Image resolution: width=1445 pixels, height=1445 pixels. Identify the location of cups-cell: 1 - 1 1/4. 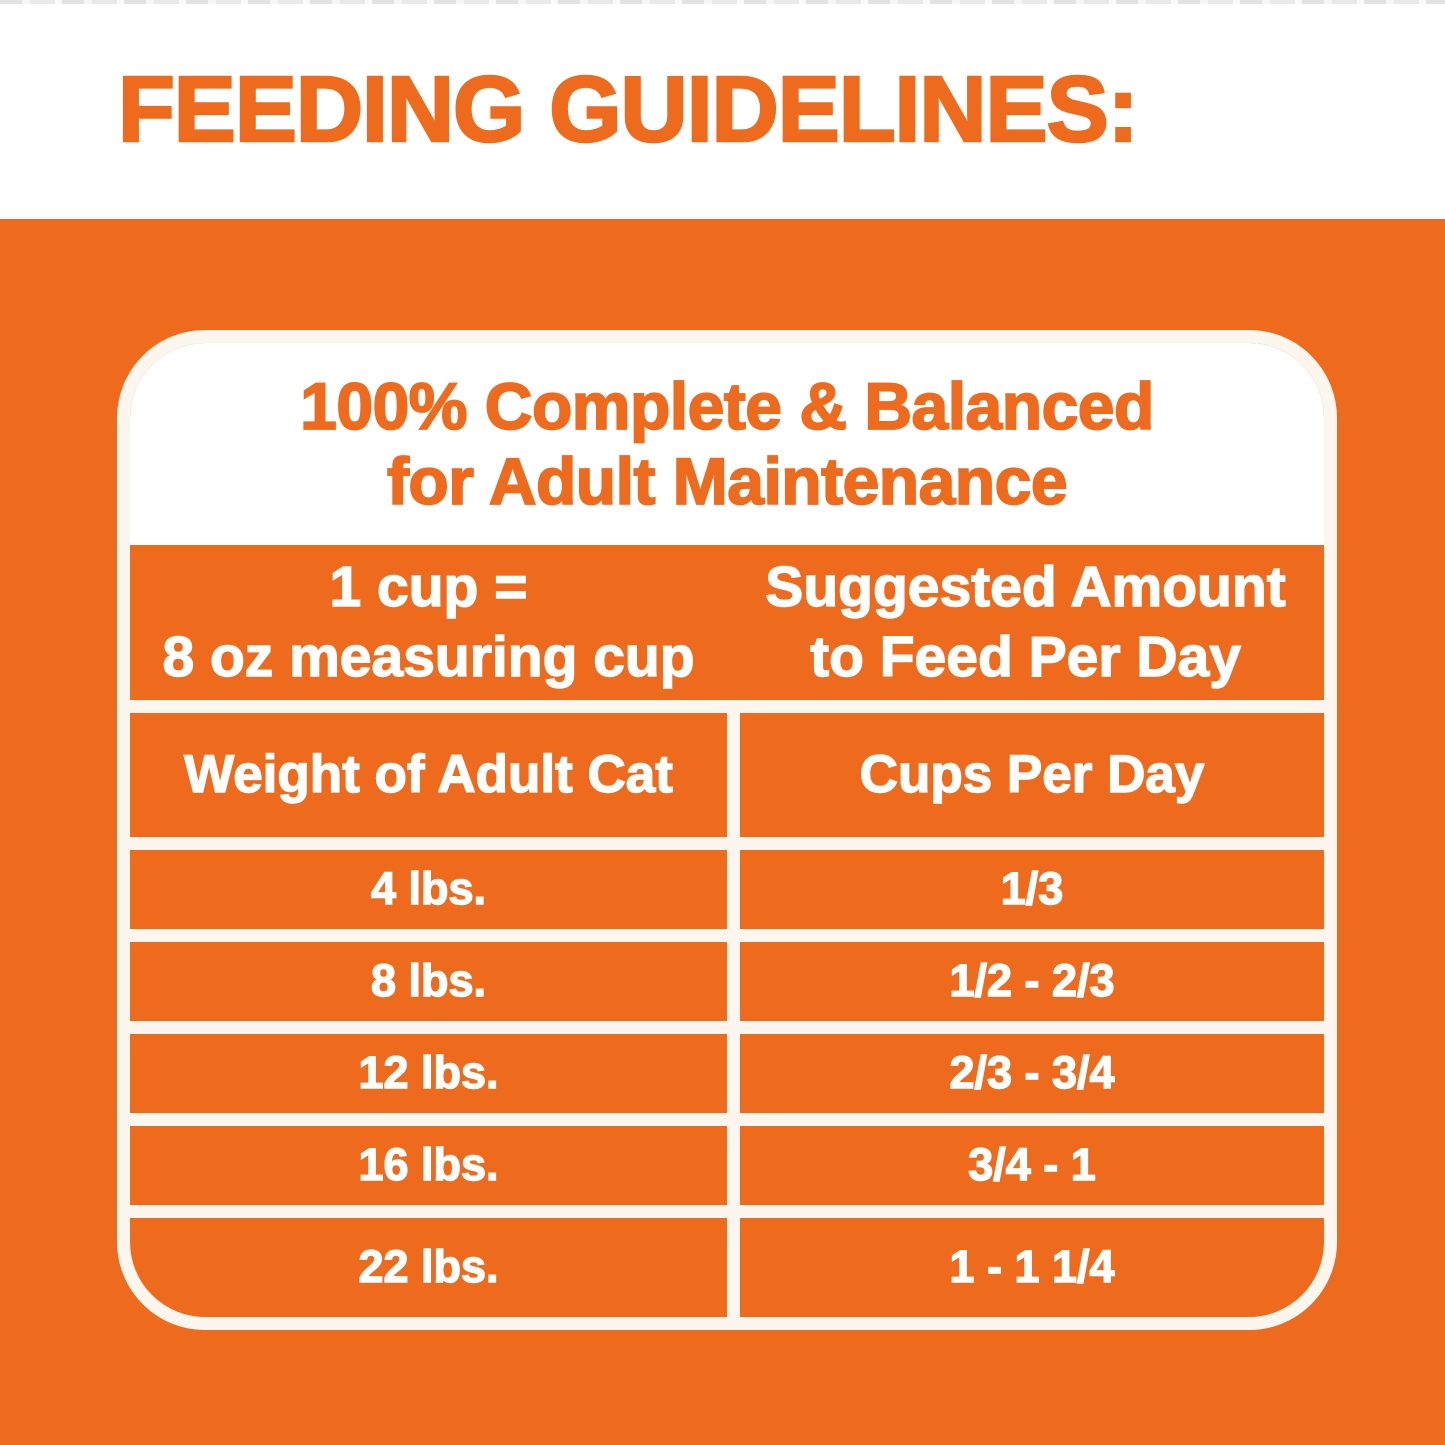
(1025, 1267).